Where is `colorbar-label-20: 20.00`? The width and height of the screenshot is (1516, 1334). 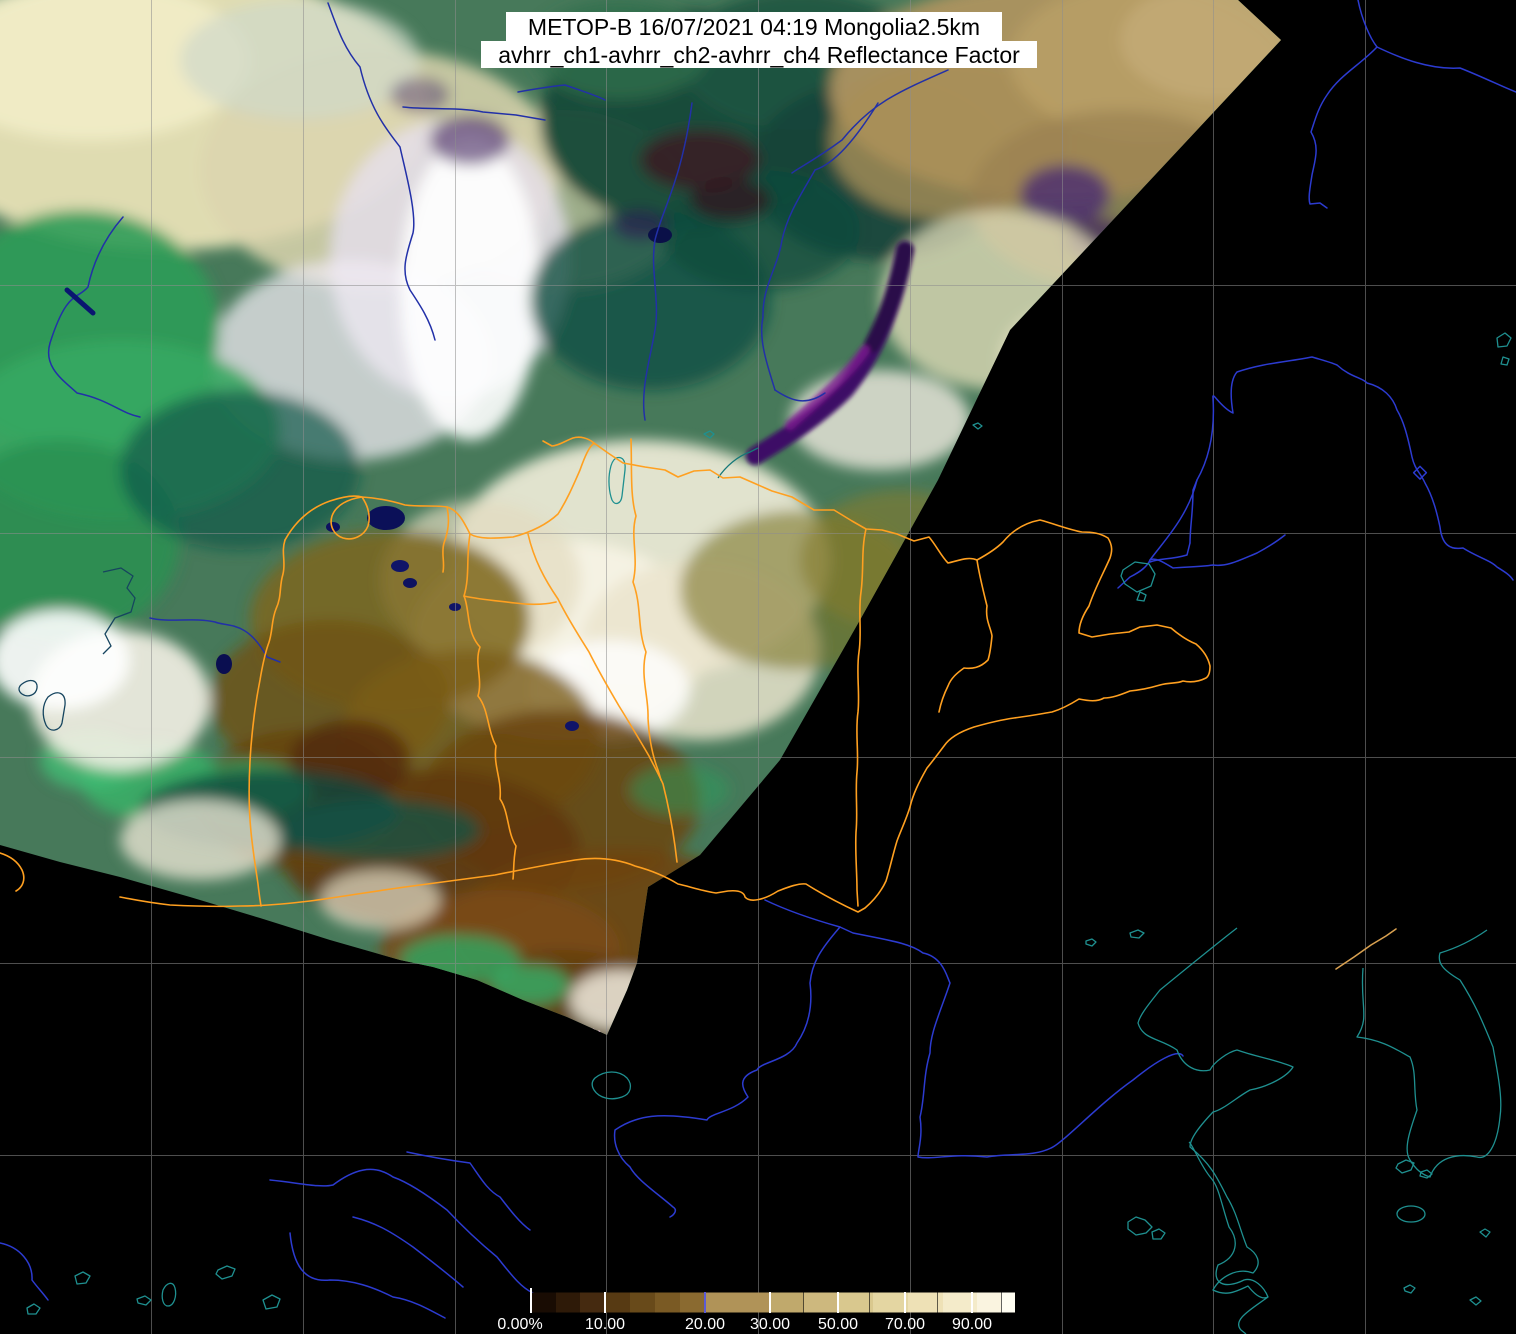 colorbar-label-20: 20.00 is located at coordinates (705, 1324).